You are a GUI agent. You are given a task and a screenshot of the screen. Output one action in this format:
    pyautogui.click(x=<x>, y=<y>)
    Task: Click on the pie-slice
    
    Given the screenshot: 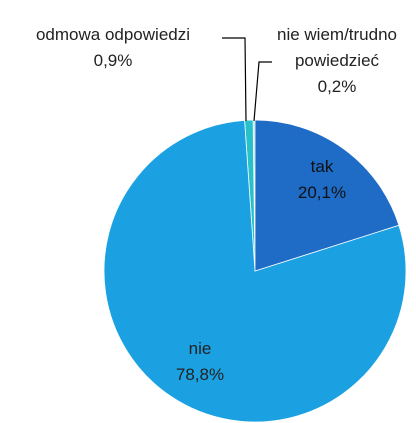 What is the action you would take?
    pyautogui.click(x=327, y=195)
    